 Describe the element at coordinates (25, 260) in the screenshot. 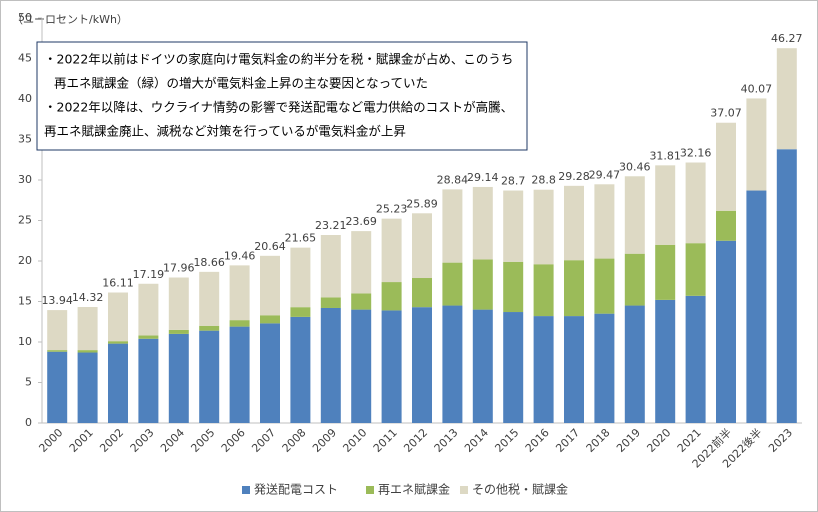

I see `y-tick-label: 20` at that location.